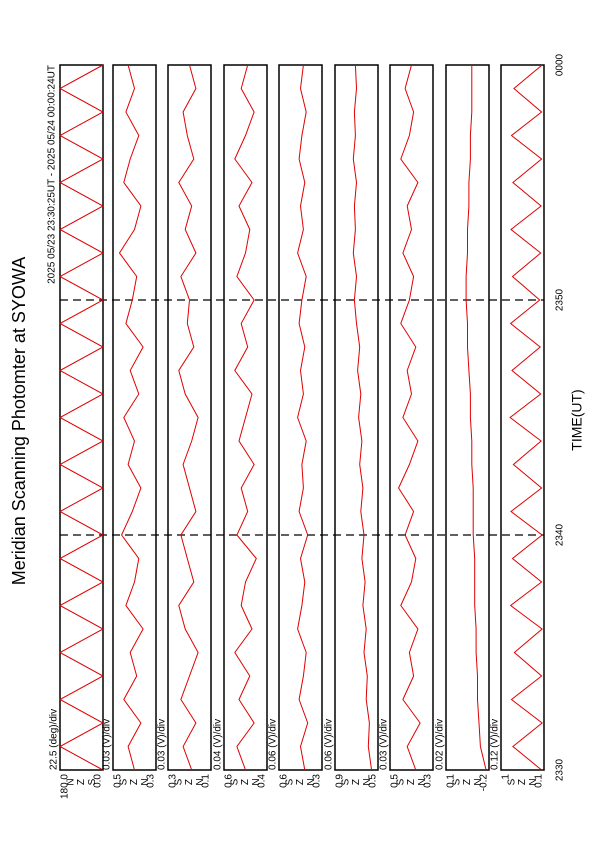 Image resolution: width=595 pixels, height=842 pixels. I want to click on y-tick-label: -0.2, so click(484, 783).